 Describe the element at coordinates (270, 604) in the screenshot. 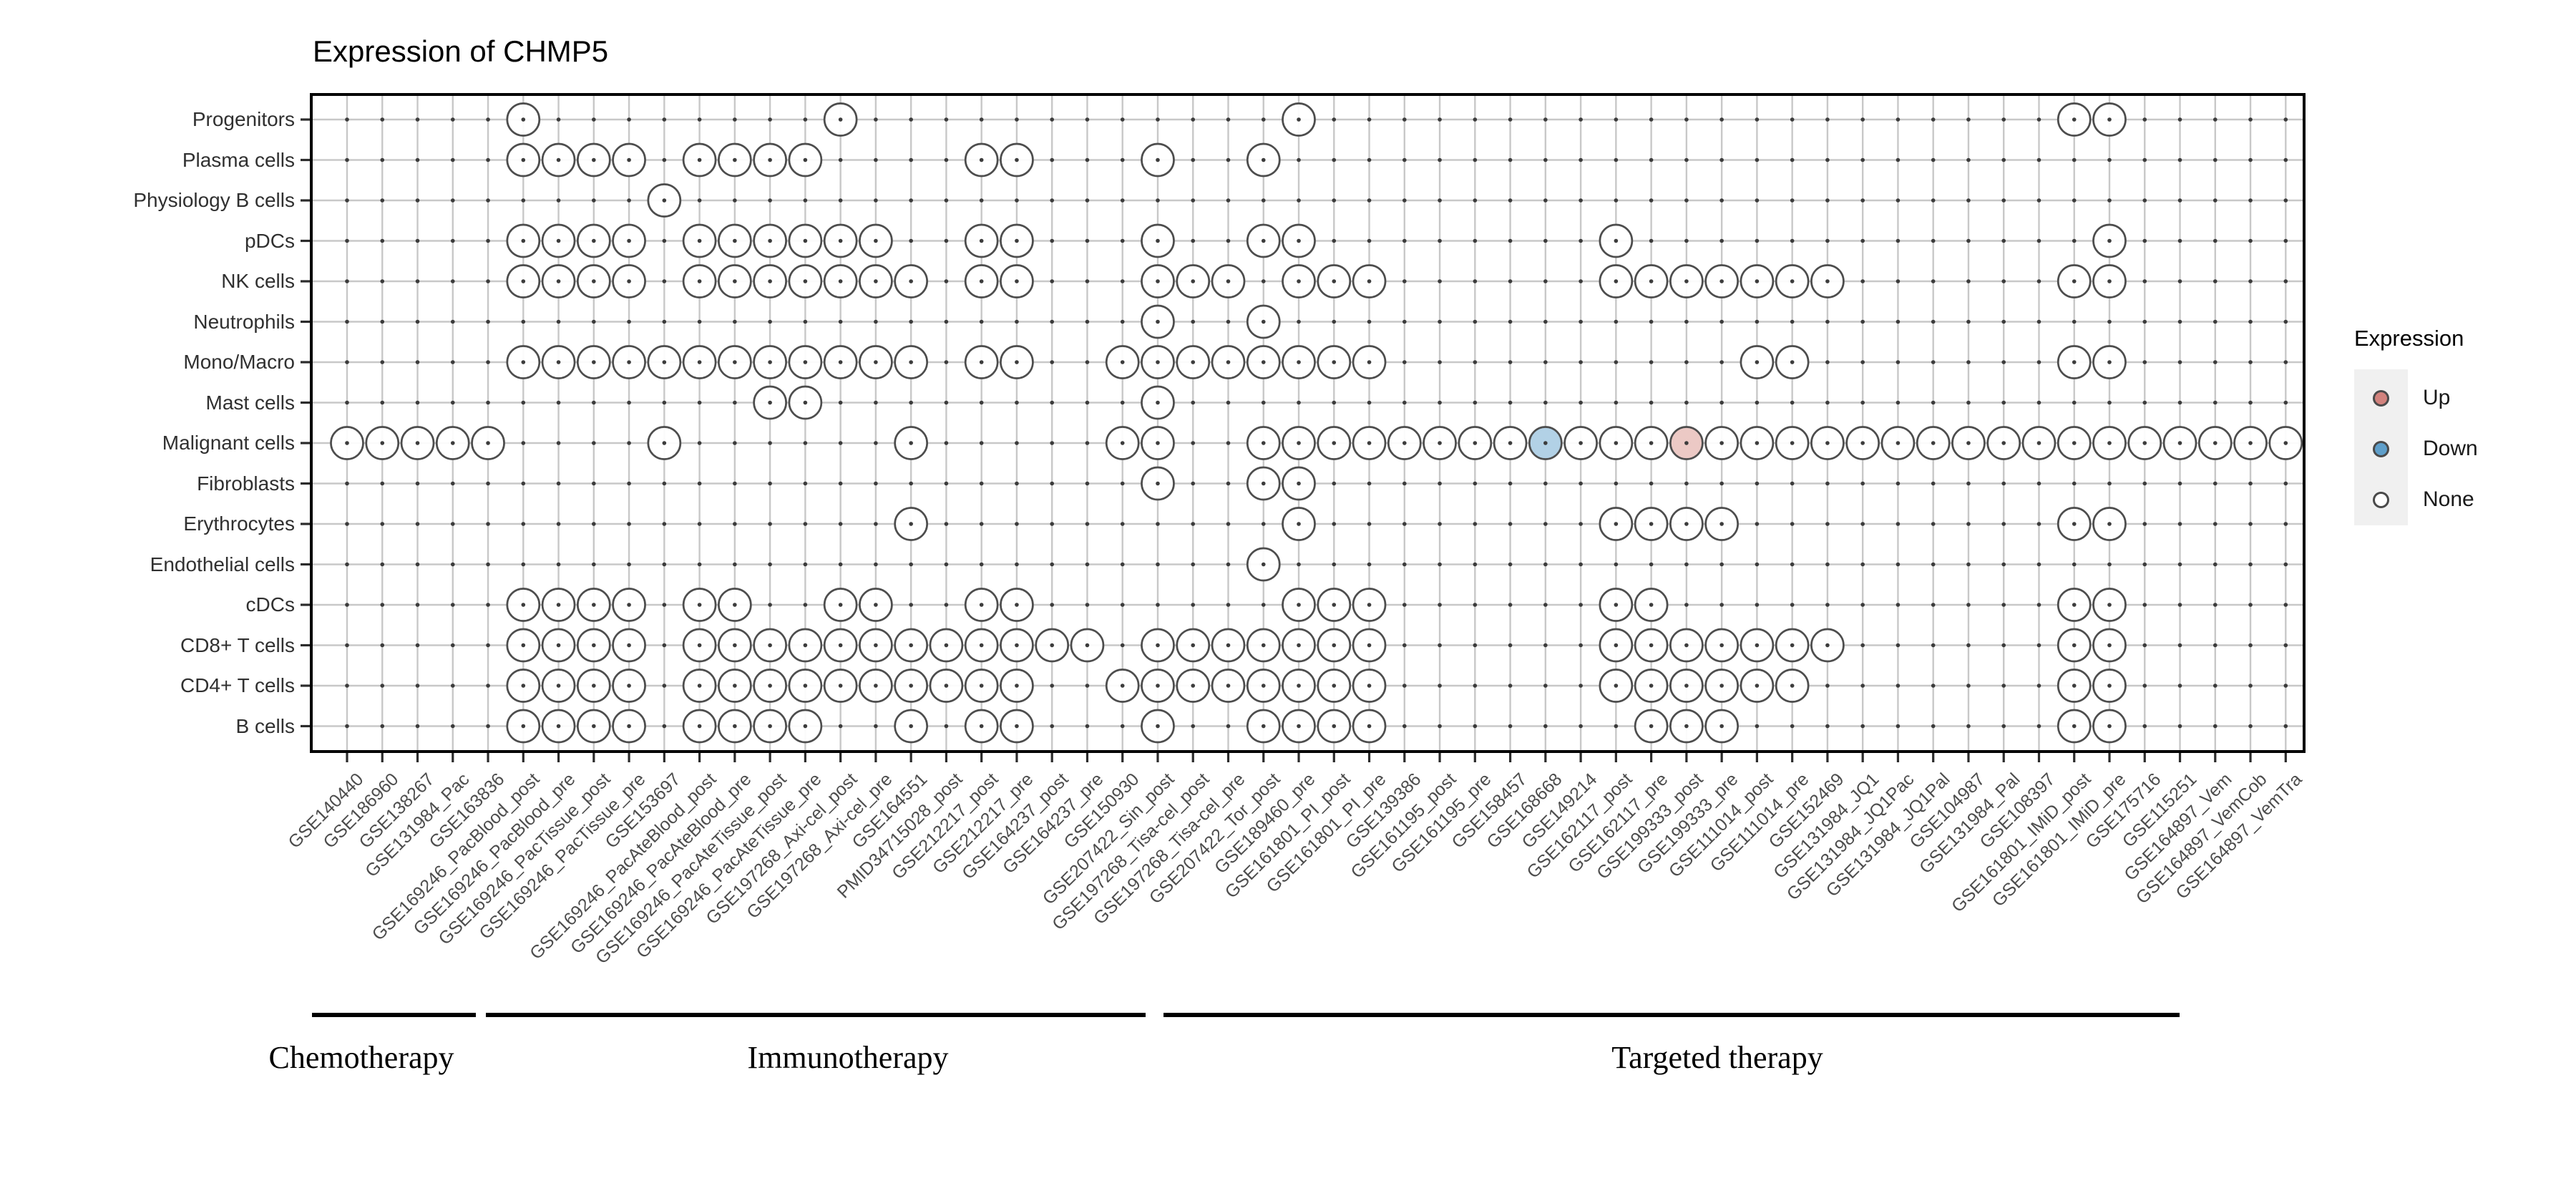

I see `y-axis-label: cDCs` at that location.